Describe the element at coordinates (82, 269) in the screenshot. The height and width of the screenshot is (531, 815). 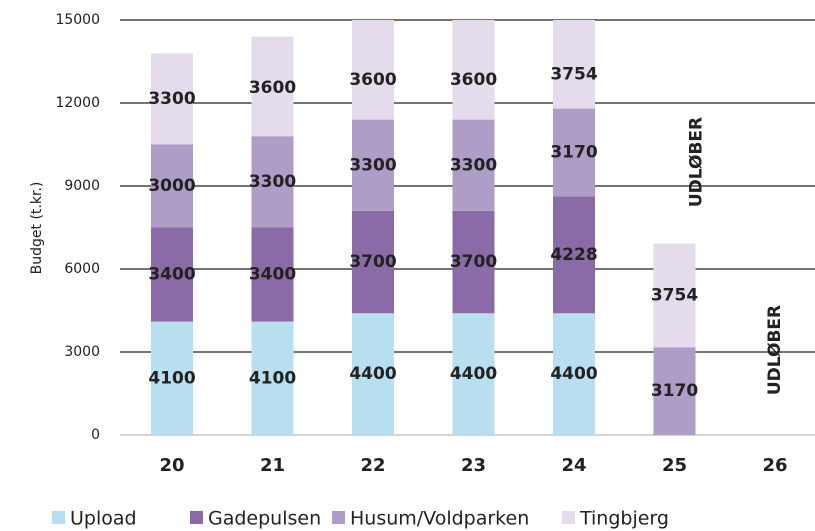
I see `y-tick-label: 6000` at that location.